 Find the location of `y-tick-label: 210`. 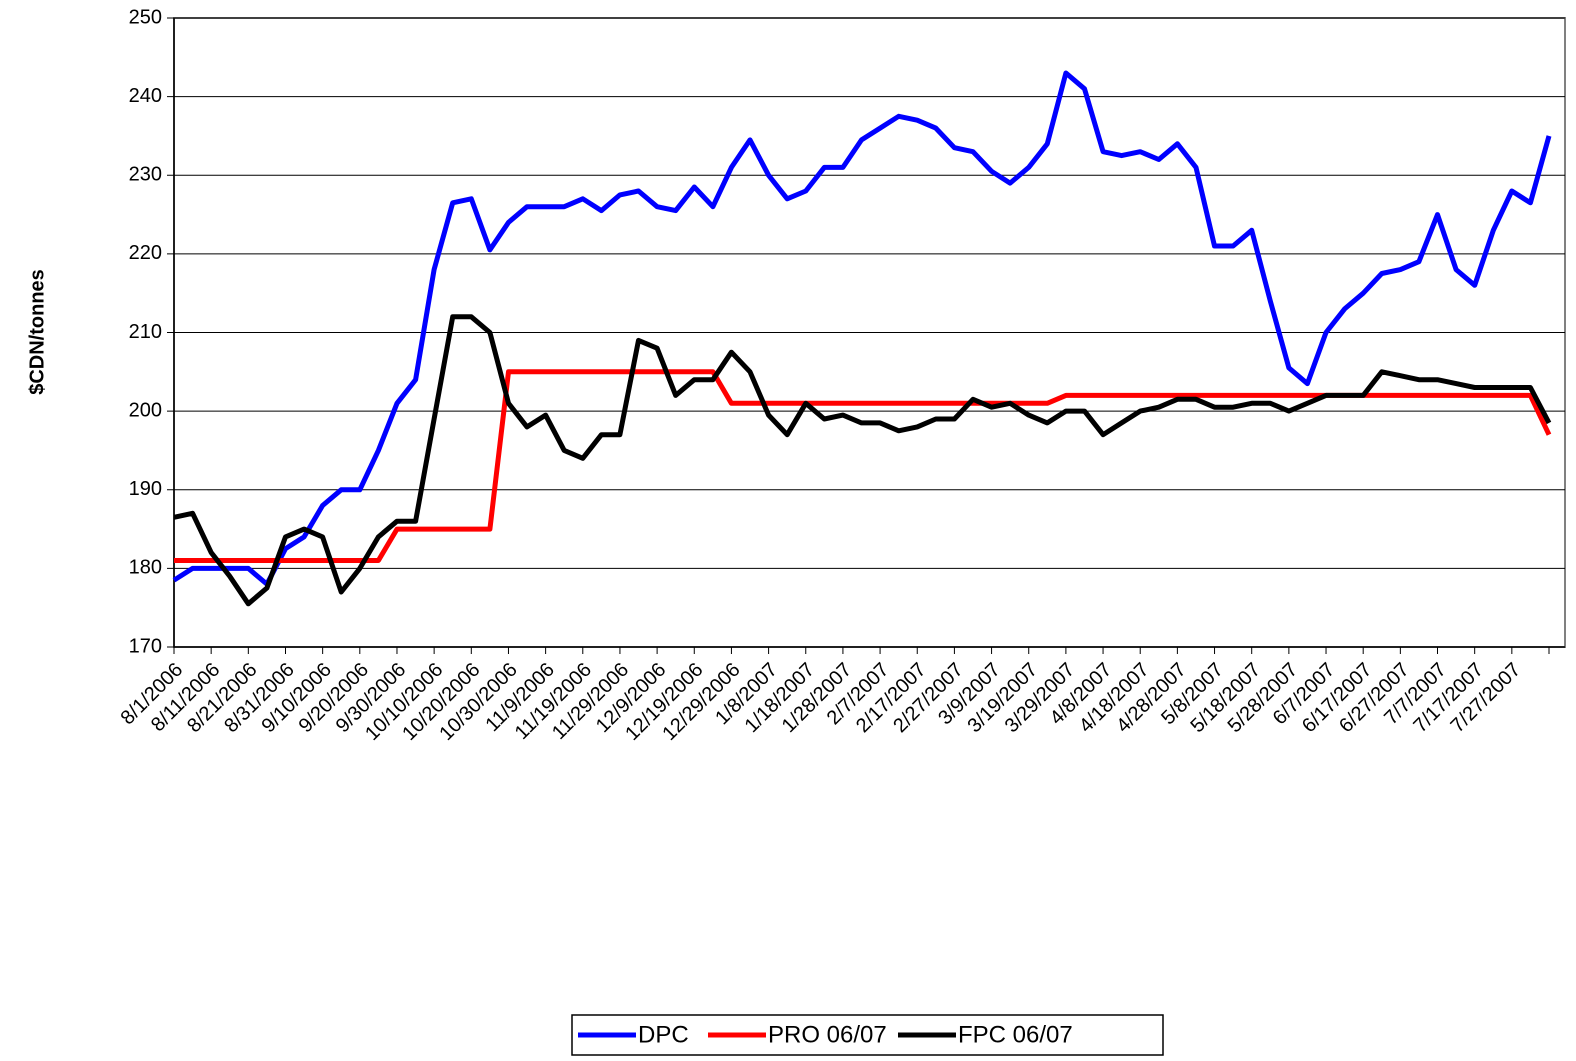

y-tick-label: 210 is located at coordinates (145, 332).